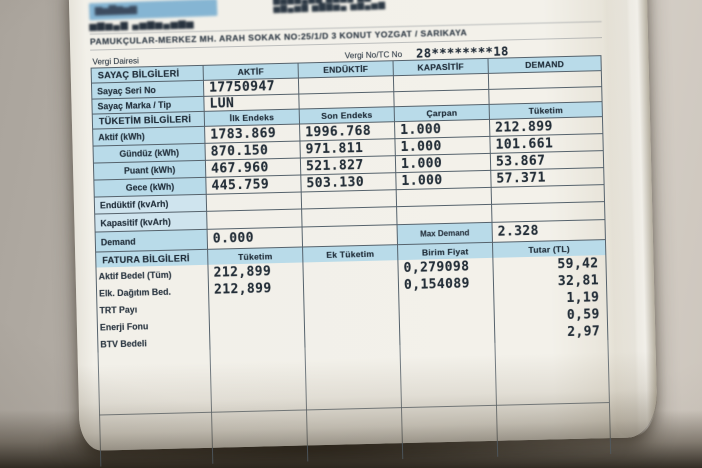 This screenshot has height=468, width=702. What do you see at coordinates (441, 113) in the screenshot?
I see `col-carpan: Çarpan` at bounding box center [441, 113].